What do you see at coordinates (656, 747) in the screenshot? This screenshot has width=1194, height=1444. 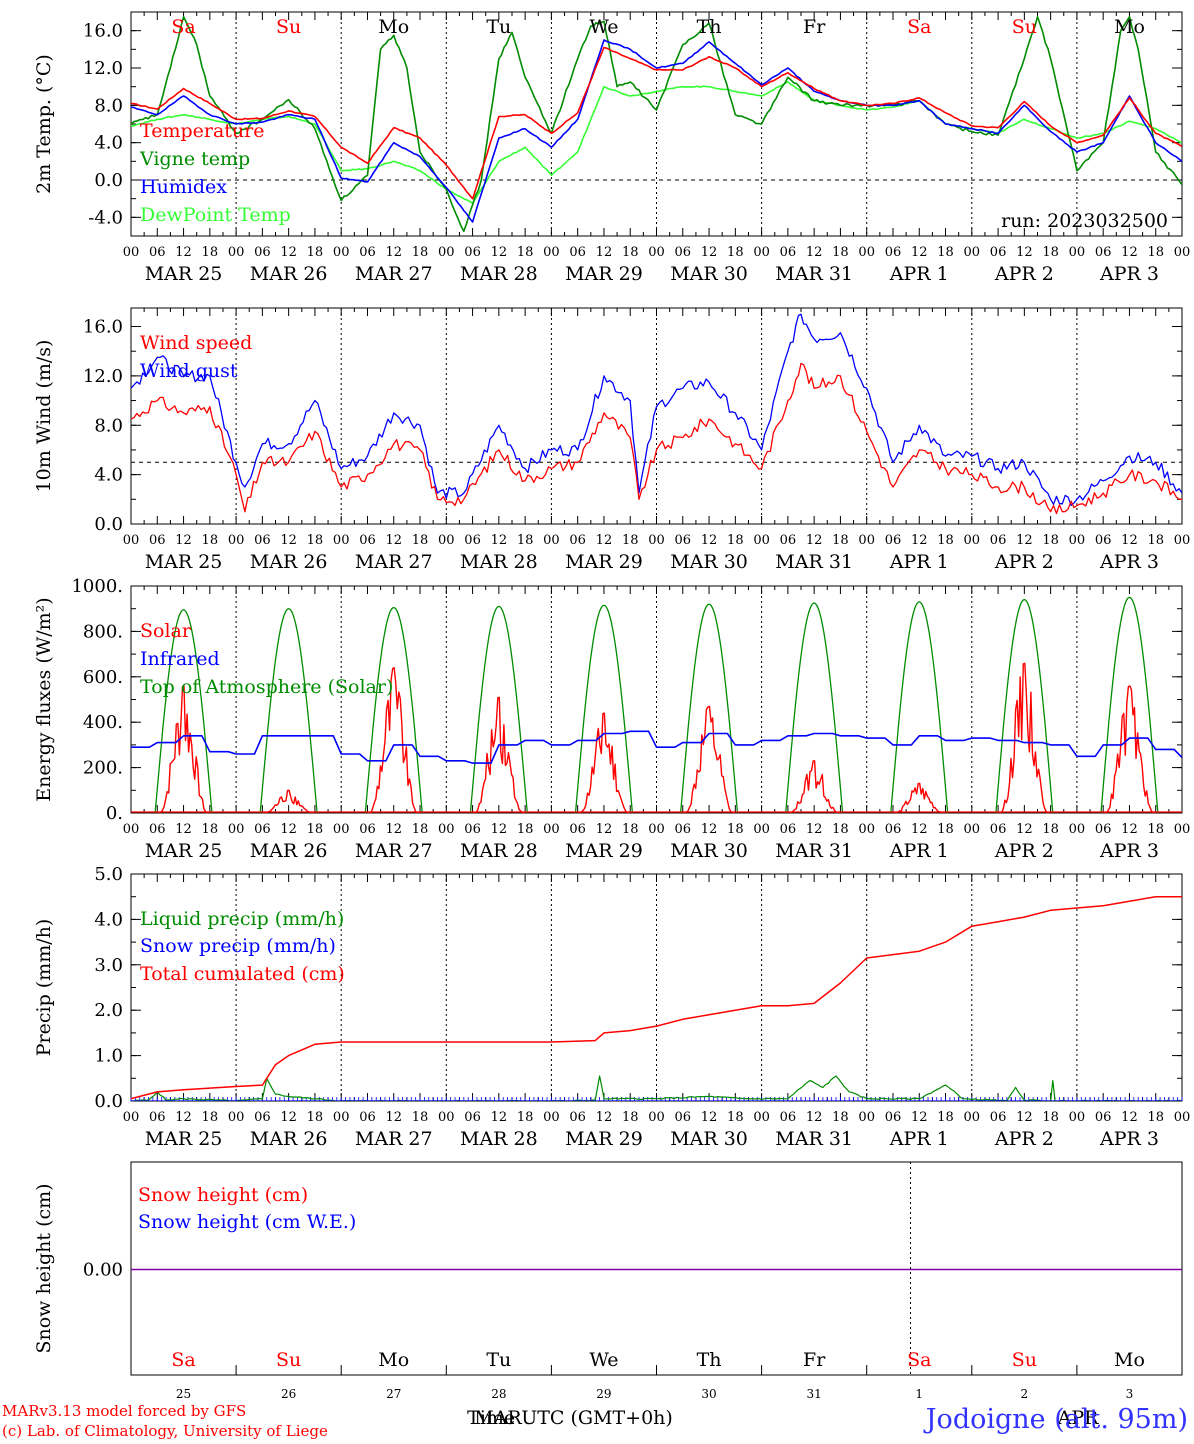 I see `series-infrared-line` at bounding box center [656, 747].